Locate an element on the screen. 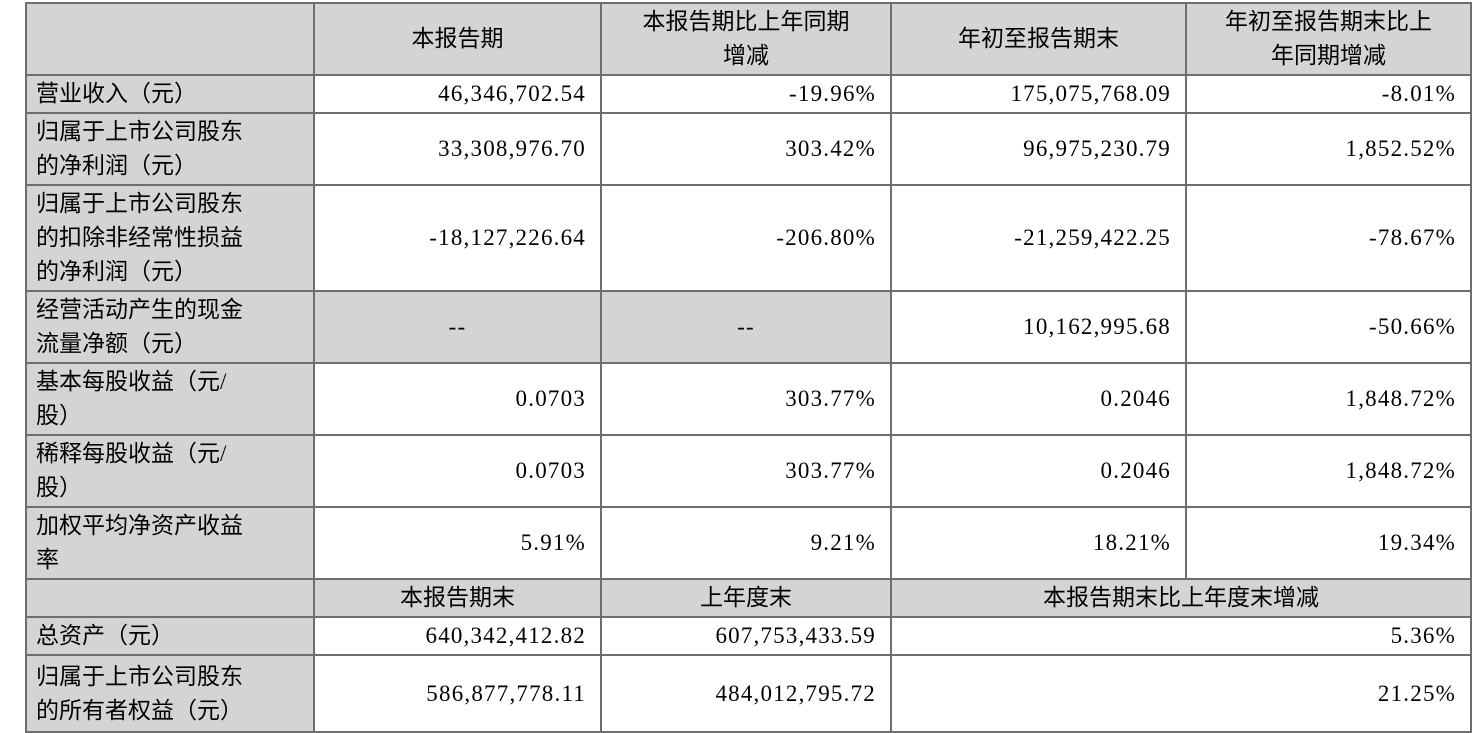 The image size is (1479, 733). value-cell: 46,346,702.54 is located at coordinates (457, 94).